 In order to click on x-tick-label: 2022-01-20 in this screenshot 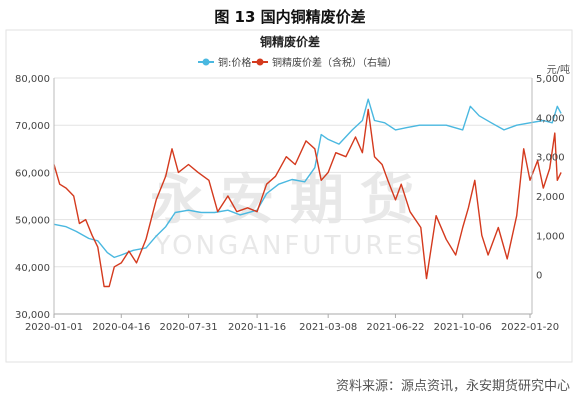, I will do `click(530, 327)`.